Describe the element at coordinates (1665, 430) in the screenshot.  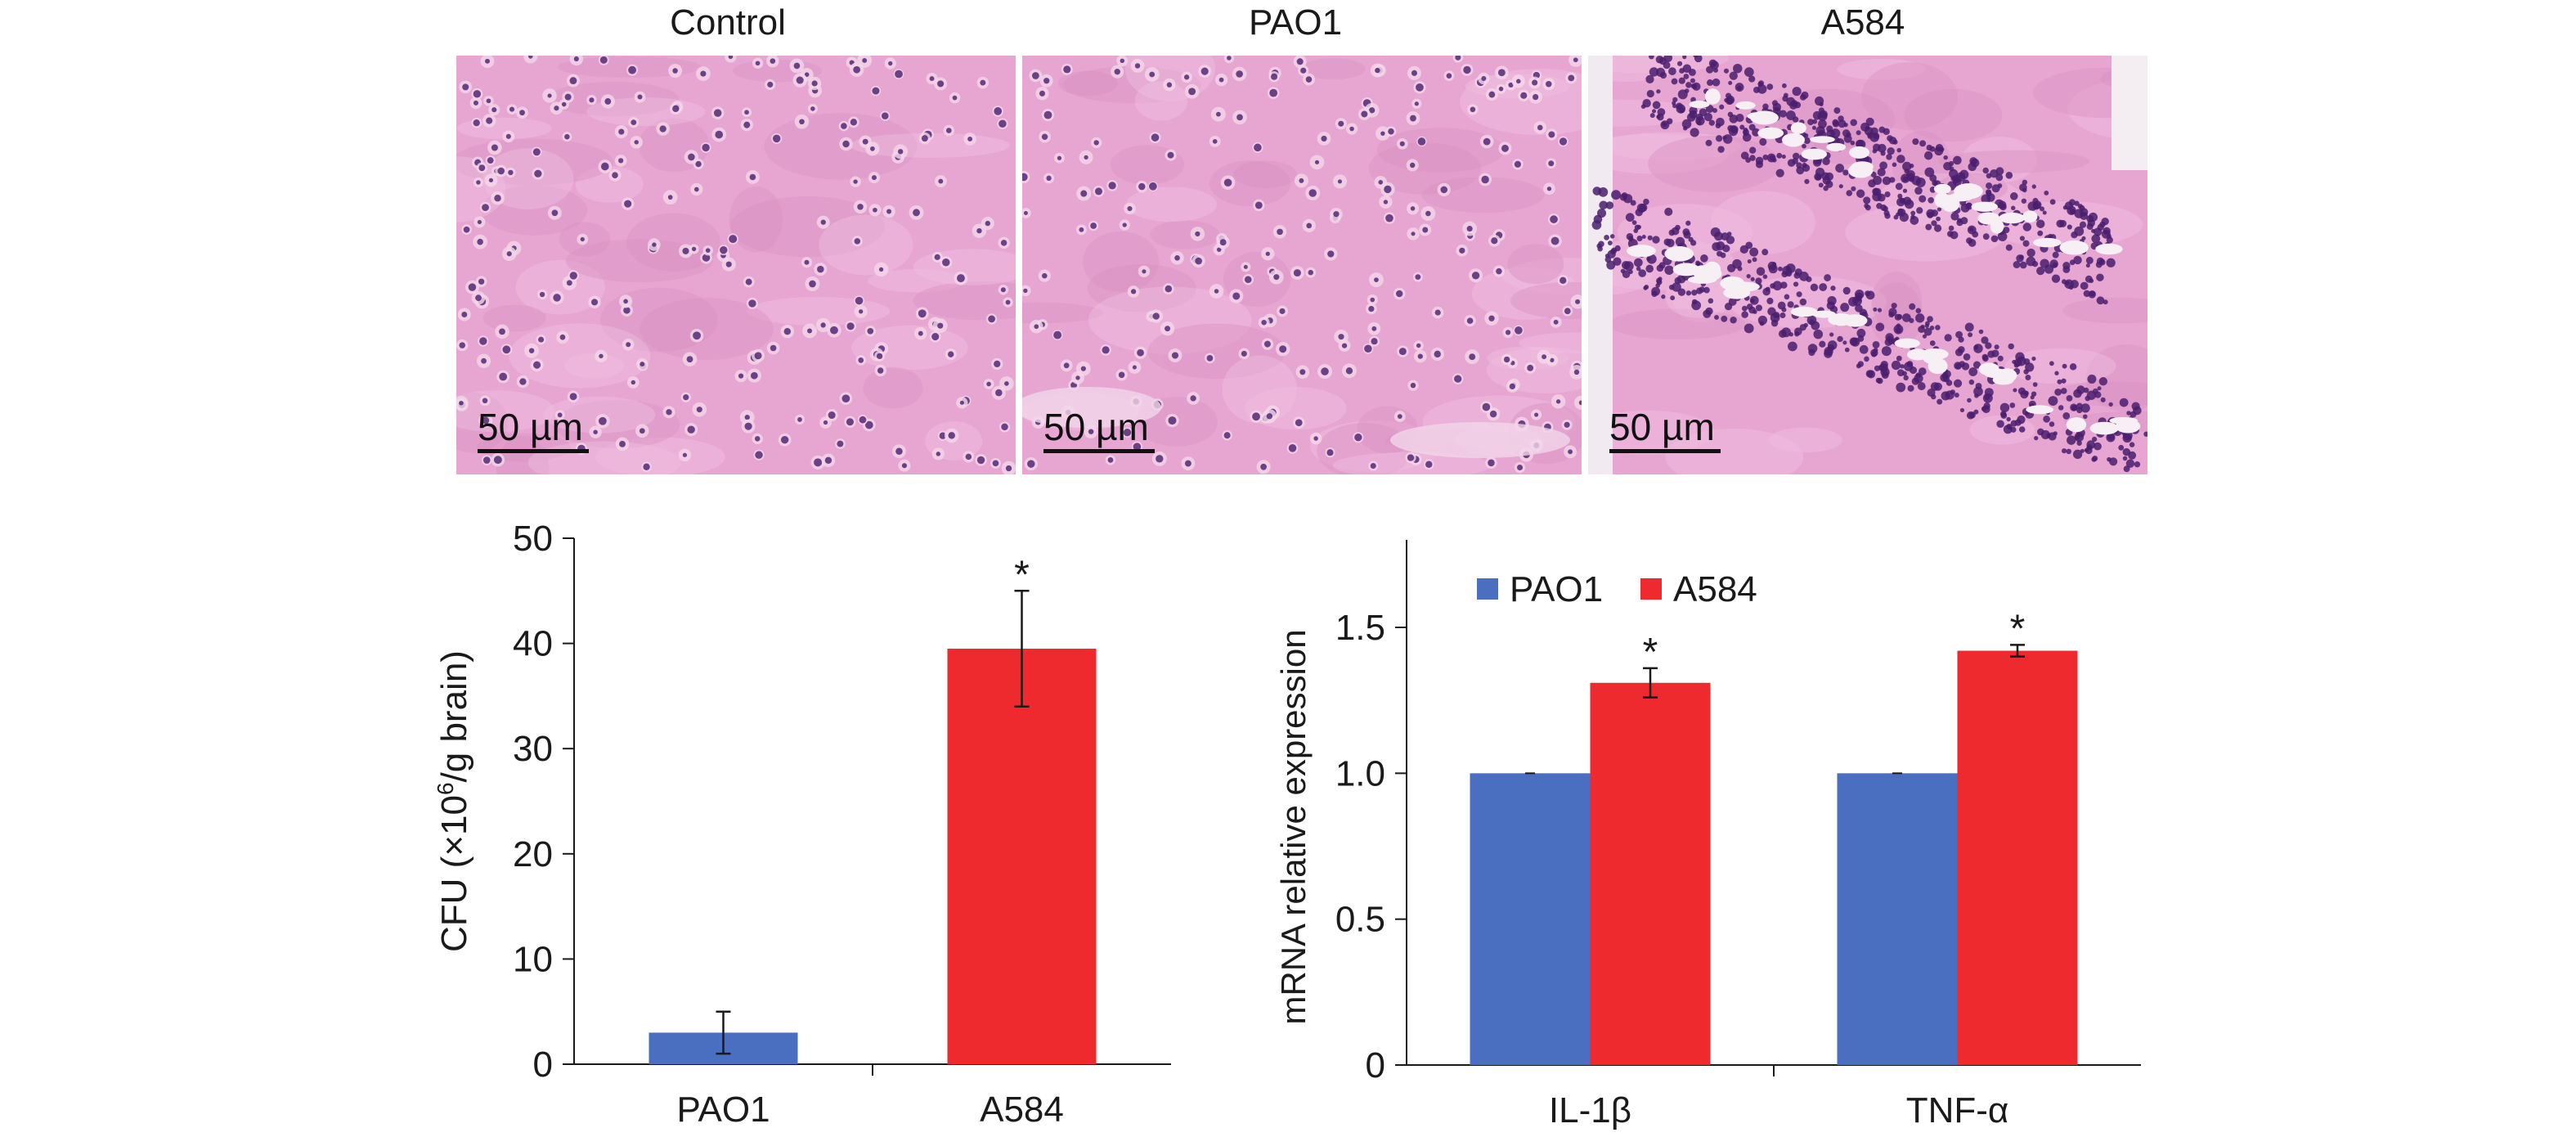
I see `scale-bar-a584: 50 µm` at that location.